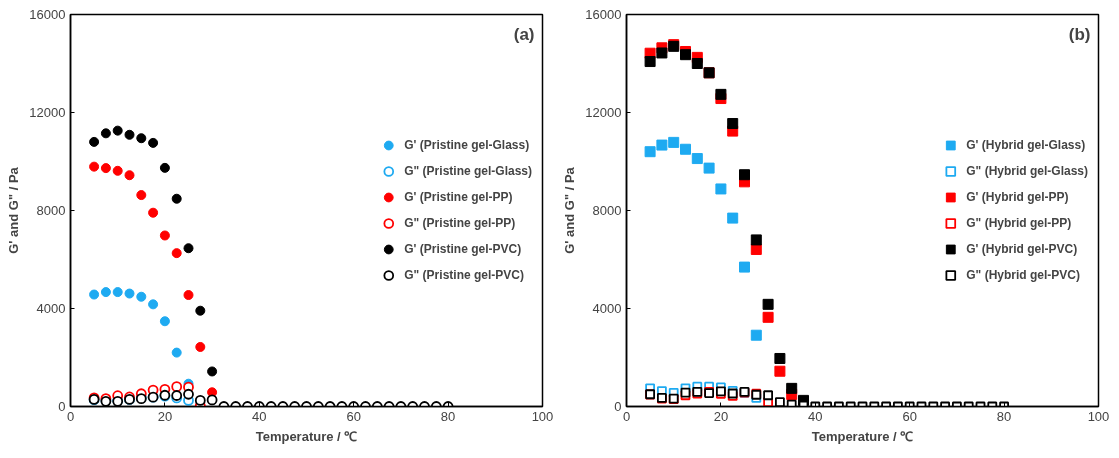 The width and height of the screenshot is (1119, 458). Describe the element at coordinates (464, 275) in the screenshot. I see `legend-label: G" (Pristine gel-PVC)` at that location.